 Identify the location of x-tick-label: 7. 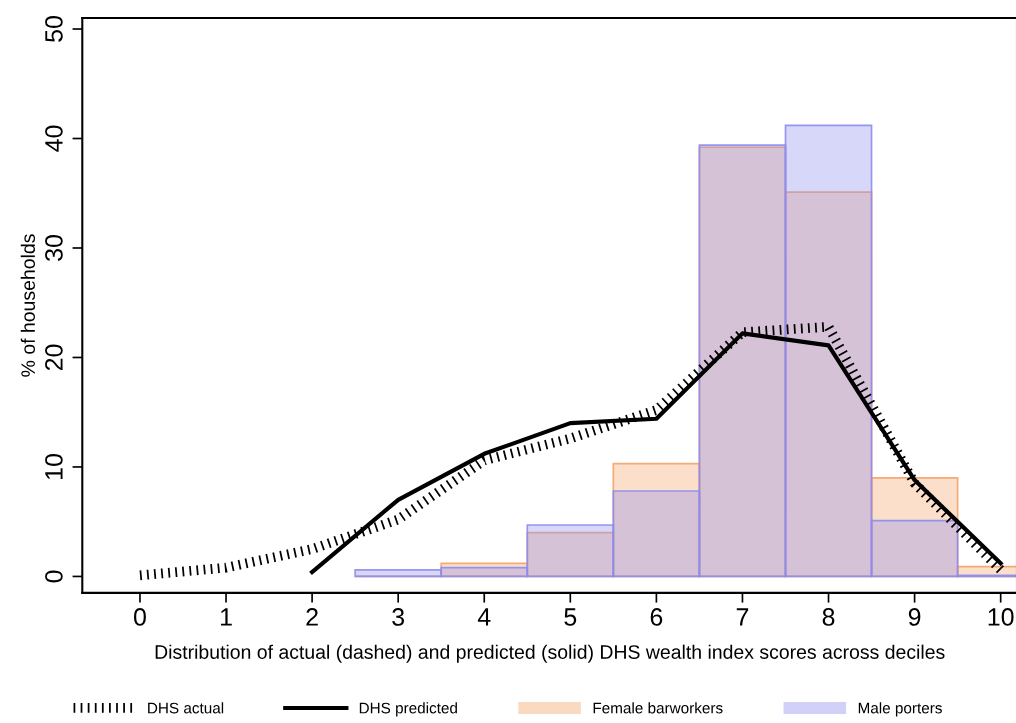
(742, 617).